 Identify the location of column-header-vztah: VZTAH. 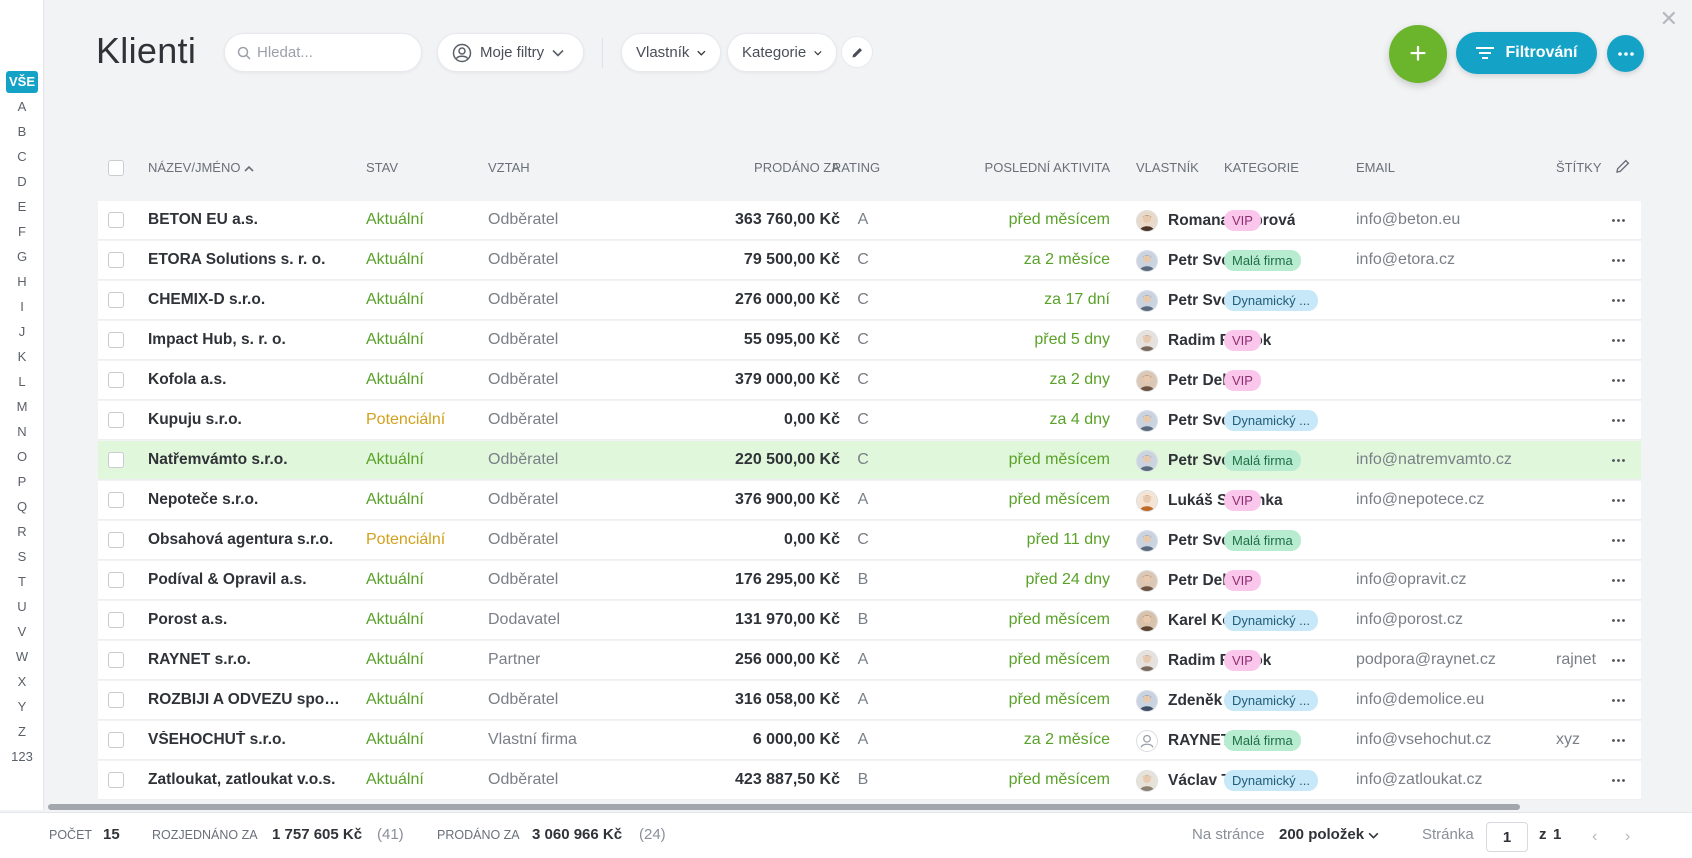
(509, 167).